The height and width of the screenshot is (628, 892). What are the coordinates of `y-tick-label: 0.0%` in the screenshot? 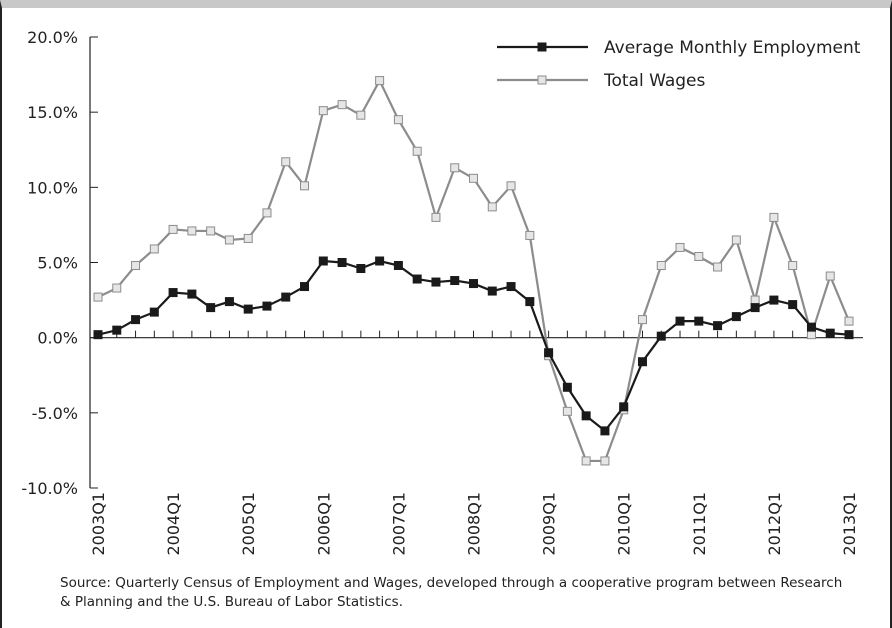 It's located at (57, 338).